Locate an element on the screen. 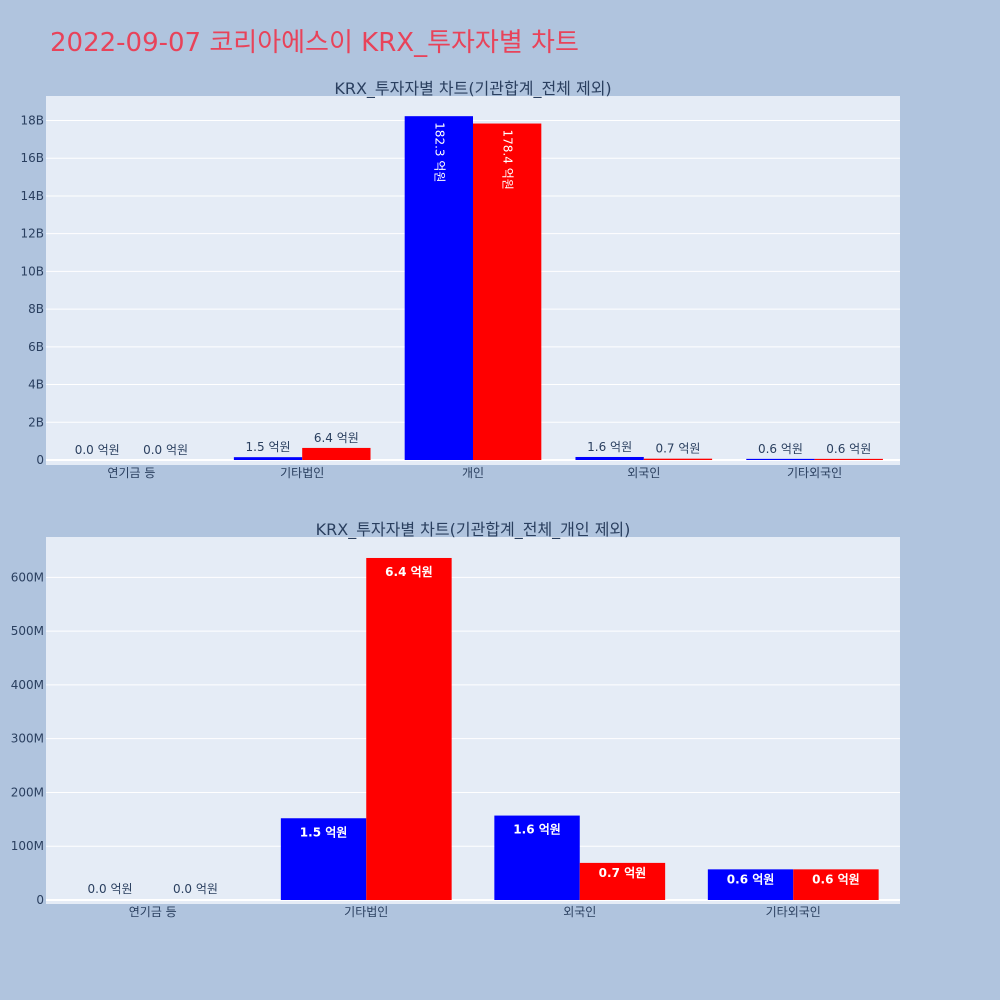 Image resolution: width=1000 pixels, height=1000 pixels. y-tick-label: 14B is located at coordinates (32, 196).